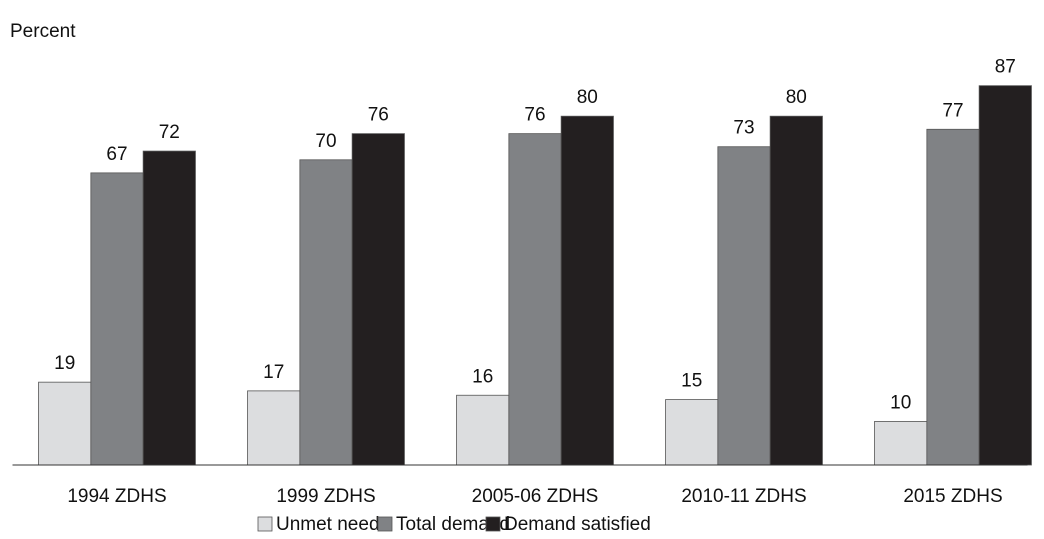 The width and height of the screenshot is (1044, 539). Describe the element at coordinates (743, 128) in the screenshot. I see `data-label: 73` at that location.